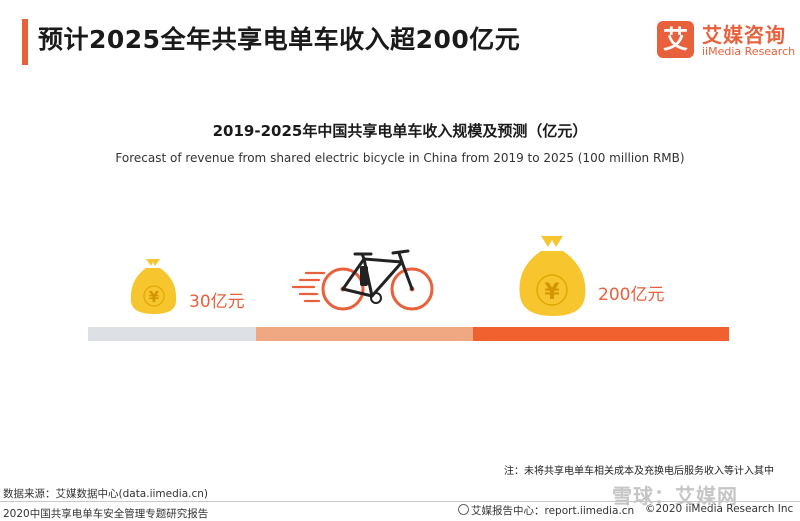 The image size is (800, 521). I want to click on start-value-label: 30亿元, so click(217, 302).